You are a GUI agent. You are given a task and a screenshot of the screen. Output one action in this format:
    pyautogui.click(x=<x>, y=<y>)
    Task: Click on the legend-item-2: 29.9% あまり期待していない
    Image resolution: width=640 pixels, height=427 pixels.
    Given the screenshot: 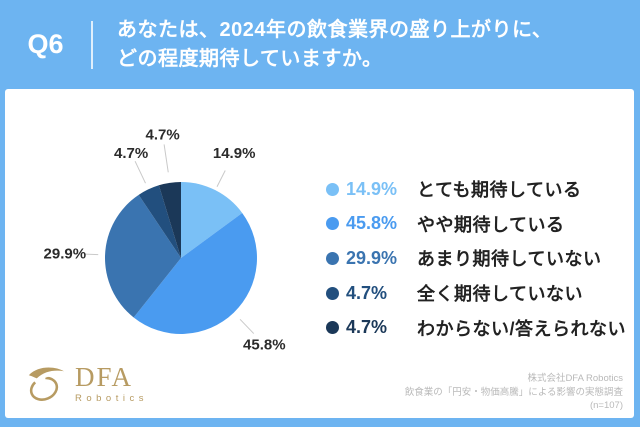 What is the action you would take?
    pyautogui.click(x=476, y=258)
    